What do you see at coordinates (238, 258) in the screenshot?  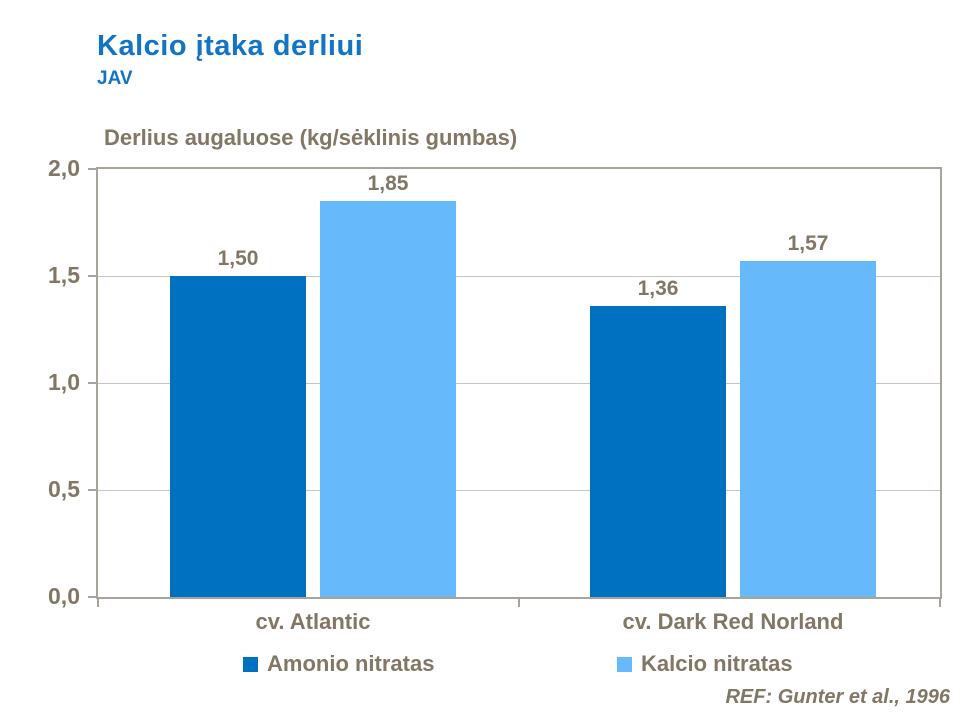 I see `bar-value-label: 1,50` at bounding box center [238, 258].